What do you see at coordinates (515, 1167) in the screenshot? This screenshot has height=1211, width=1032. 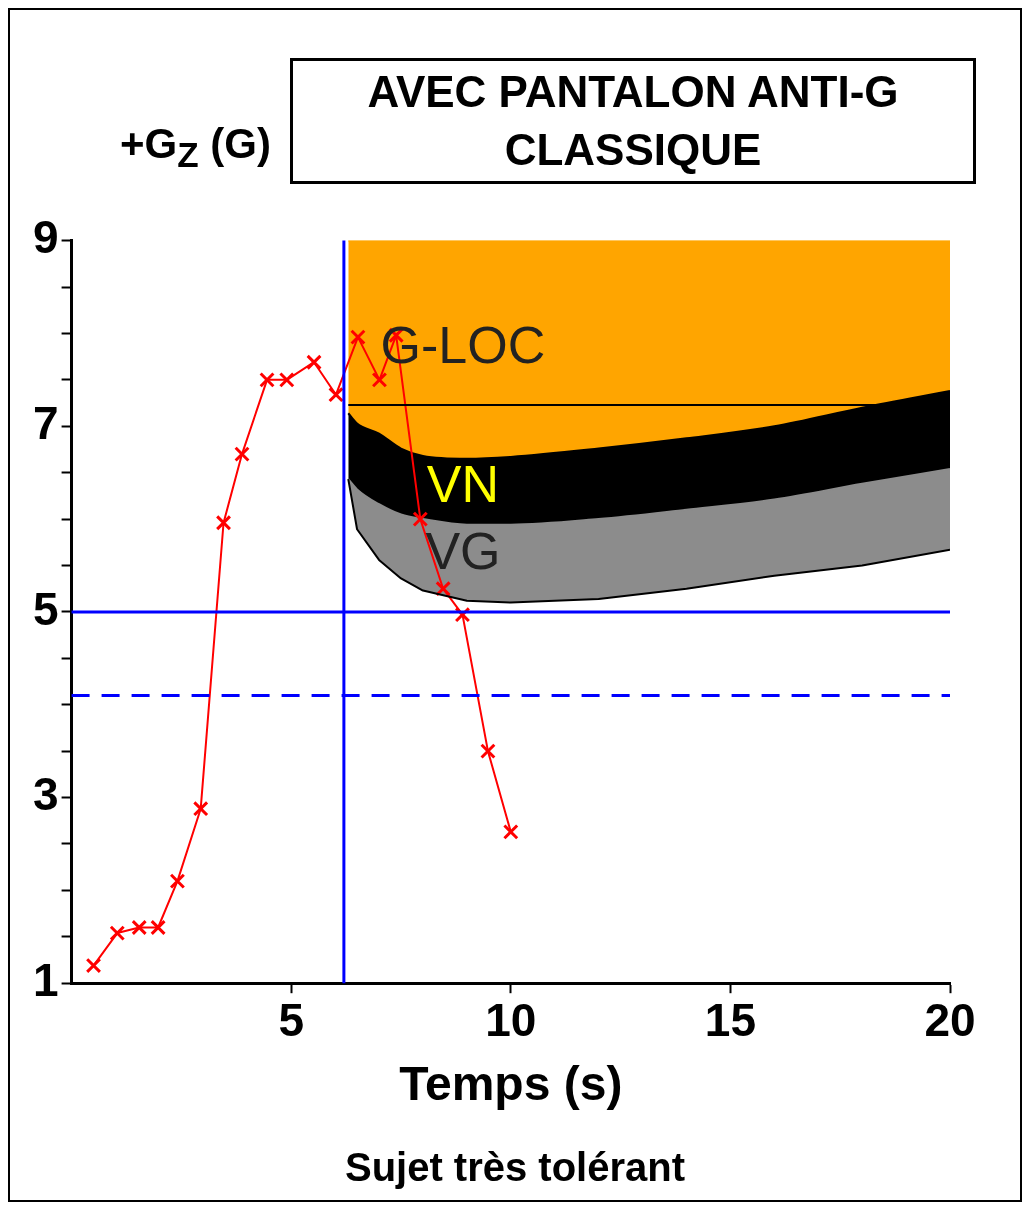 I see `text: Sujet très tolérant` at bounding box center [515, 1167].